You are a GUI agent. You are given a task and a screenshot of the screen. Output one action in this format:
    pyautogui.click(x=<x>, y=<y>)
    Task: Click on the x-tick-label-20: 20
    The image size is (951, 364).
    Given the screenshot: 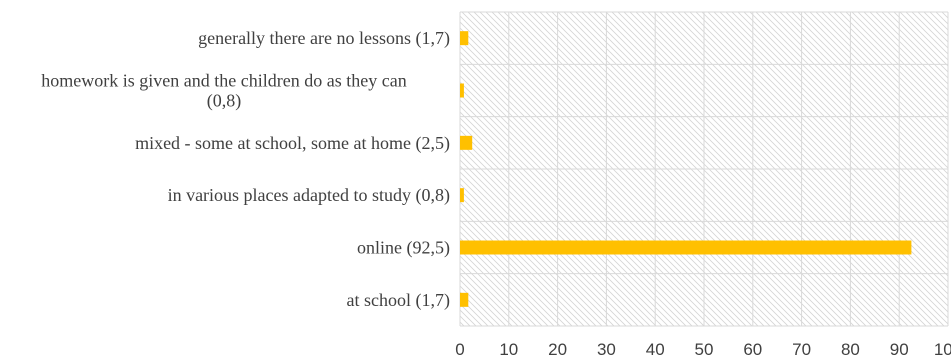 What is the action you would take?
    pyautogui.click(x=557, y=349)
    